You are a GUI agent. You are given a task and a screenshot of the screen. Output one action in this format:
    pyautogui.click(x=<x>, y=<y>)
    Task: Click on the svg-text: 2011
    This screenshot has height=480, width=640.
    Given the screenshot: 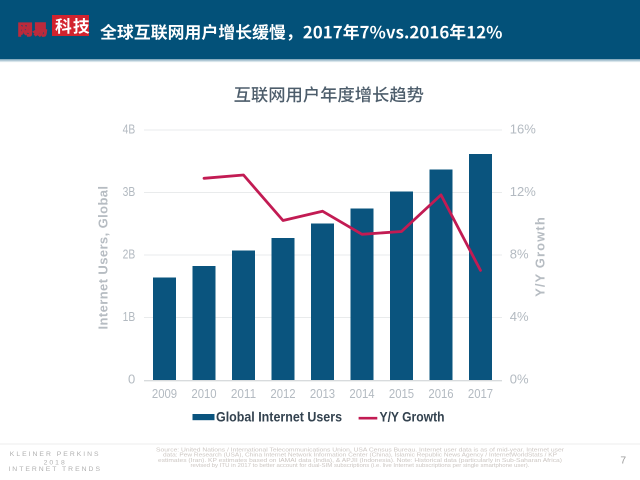 What is the action you would take?
    pyautogui.click(x=243, y=393)
    